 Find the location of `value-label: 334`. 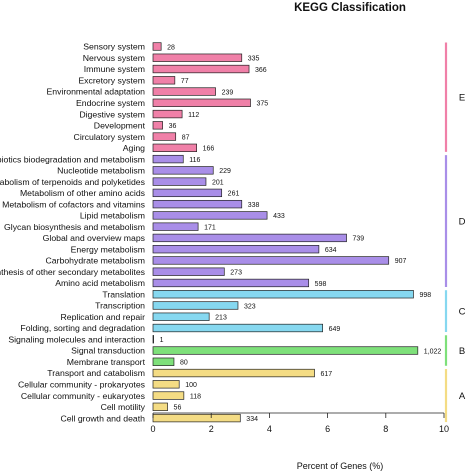

value-label: 334 is located at coordinates (252, 419).